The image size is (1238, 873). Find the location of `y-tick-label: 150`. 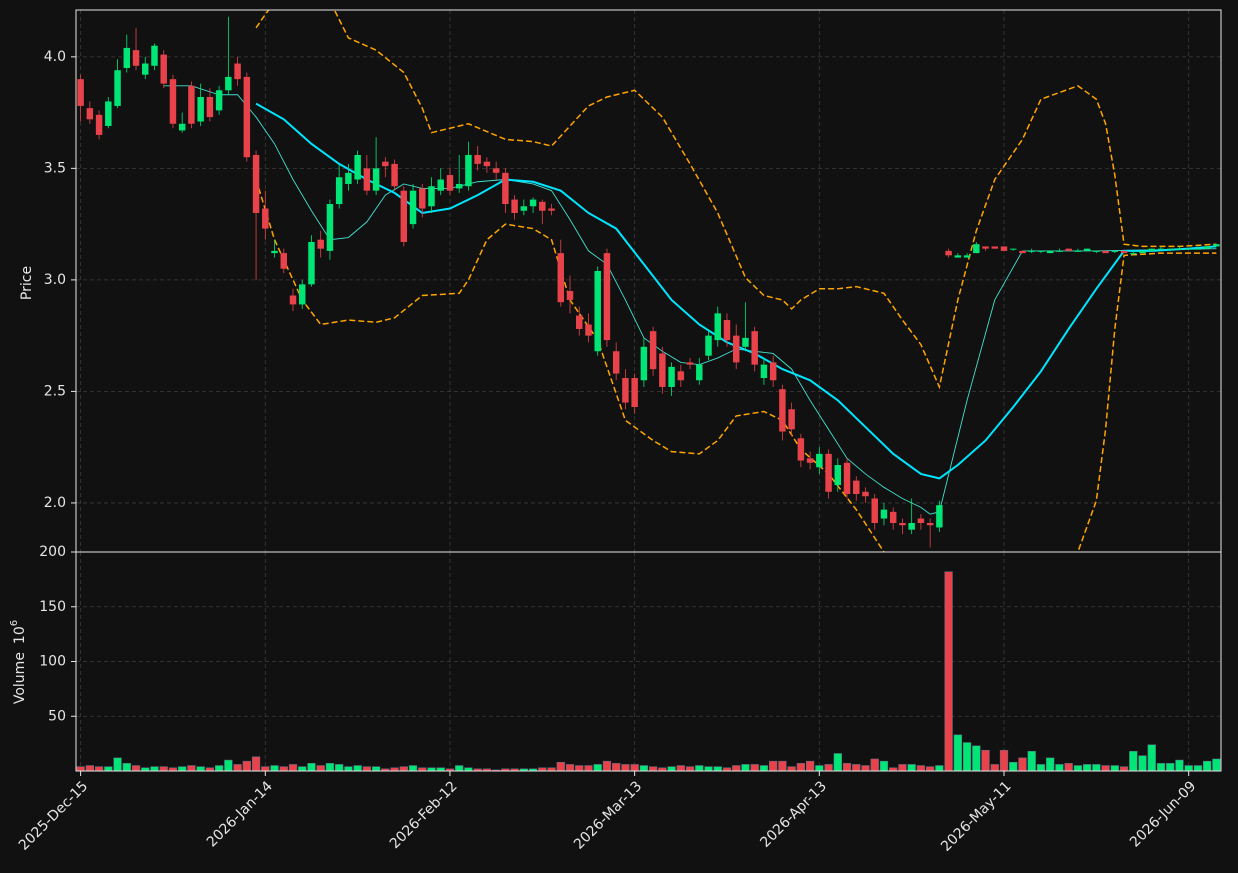

y-tick-label: 150 is located at coordinates (52, 607).